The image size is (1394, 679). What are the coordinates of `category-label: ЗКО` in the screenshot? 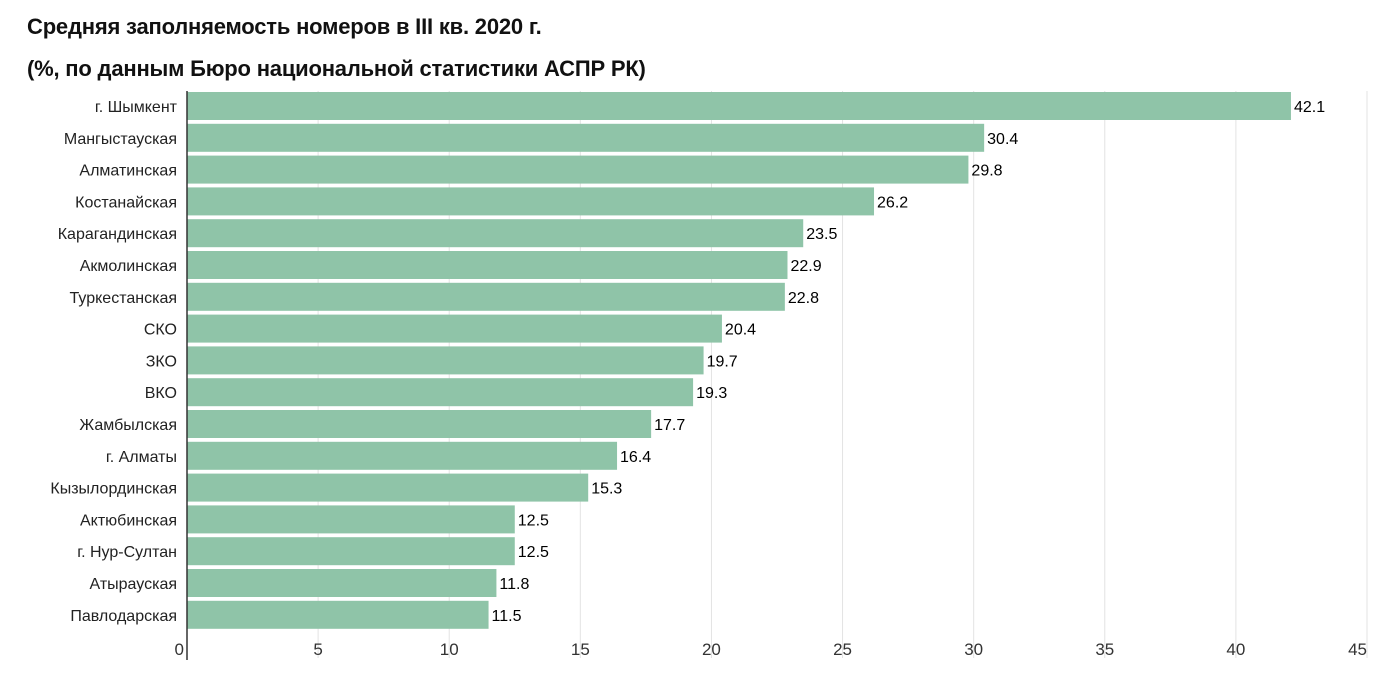 It's located at (161, 361).